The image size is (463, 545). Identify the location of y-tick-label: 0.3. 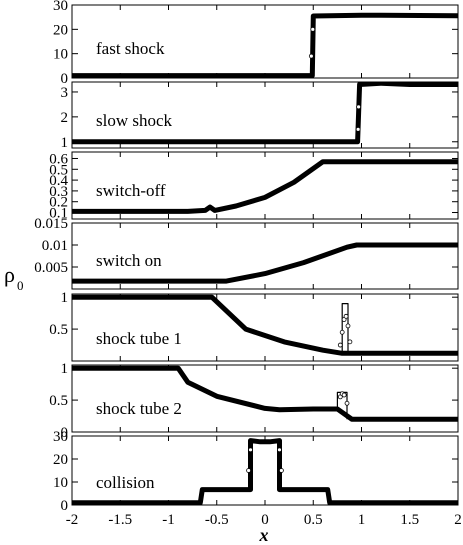
(58, 192).